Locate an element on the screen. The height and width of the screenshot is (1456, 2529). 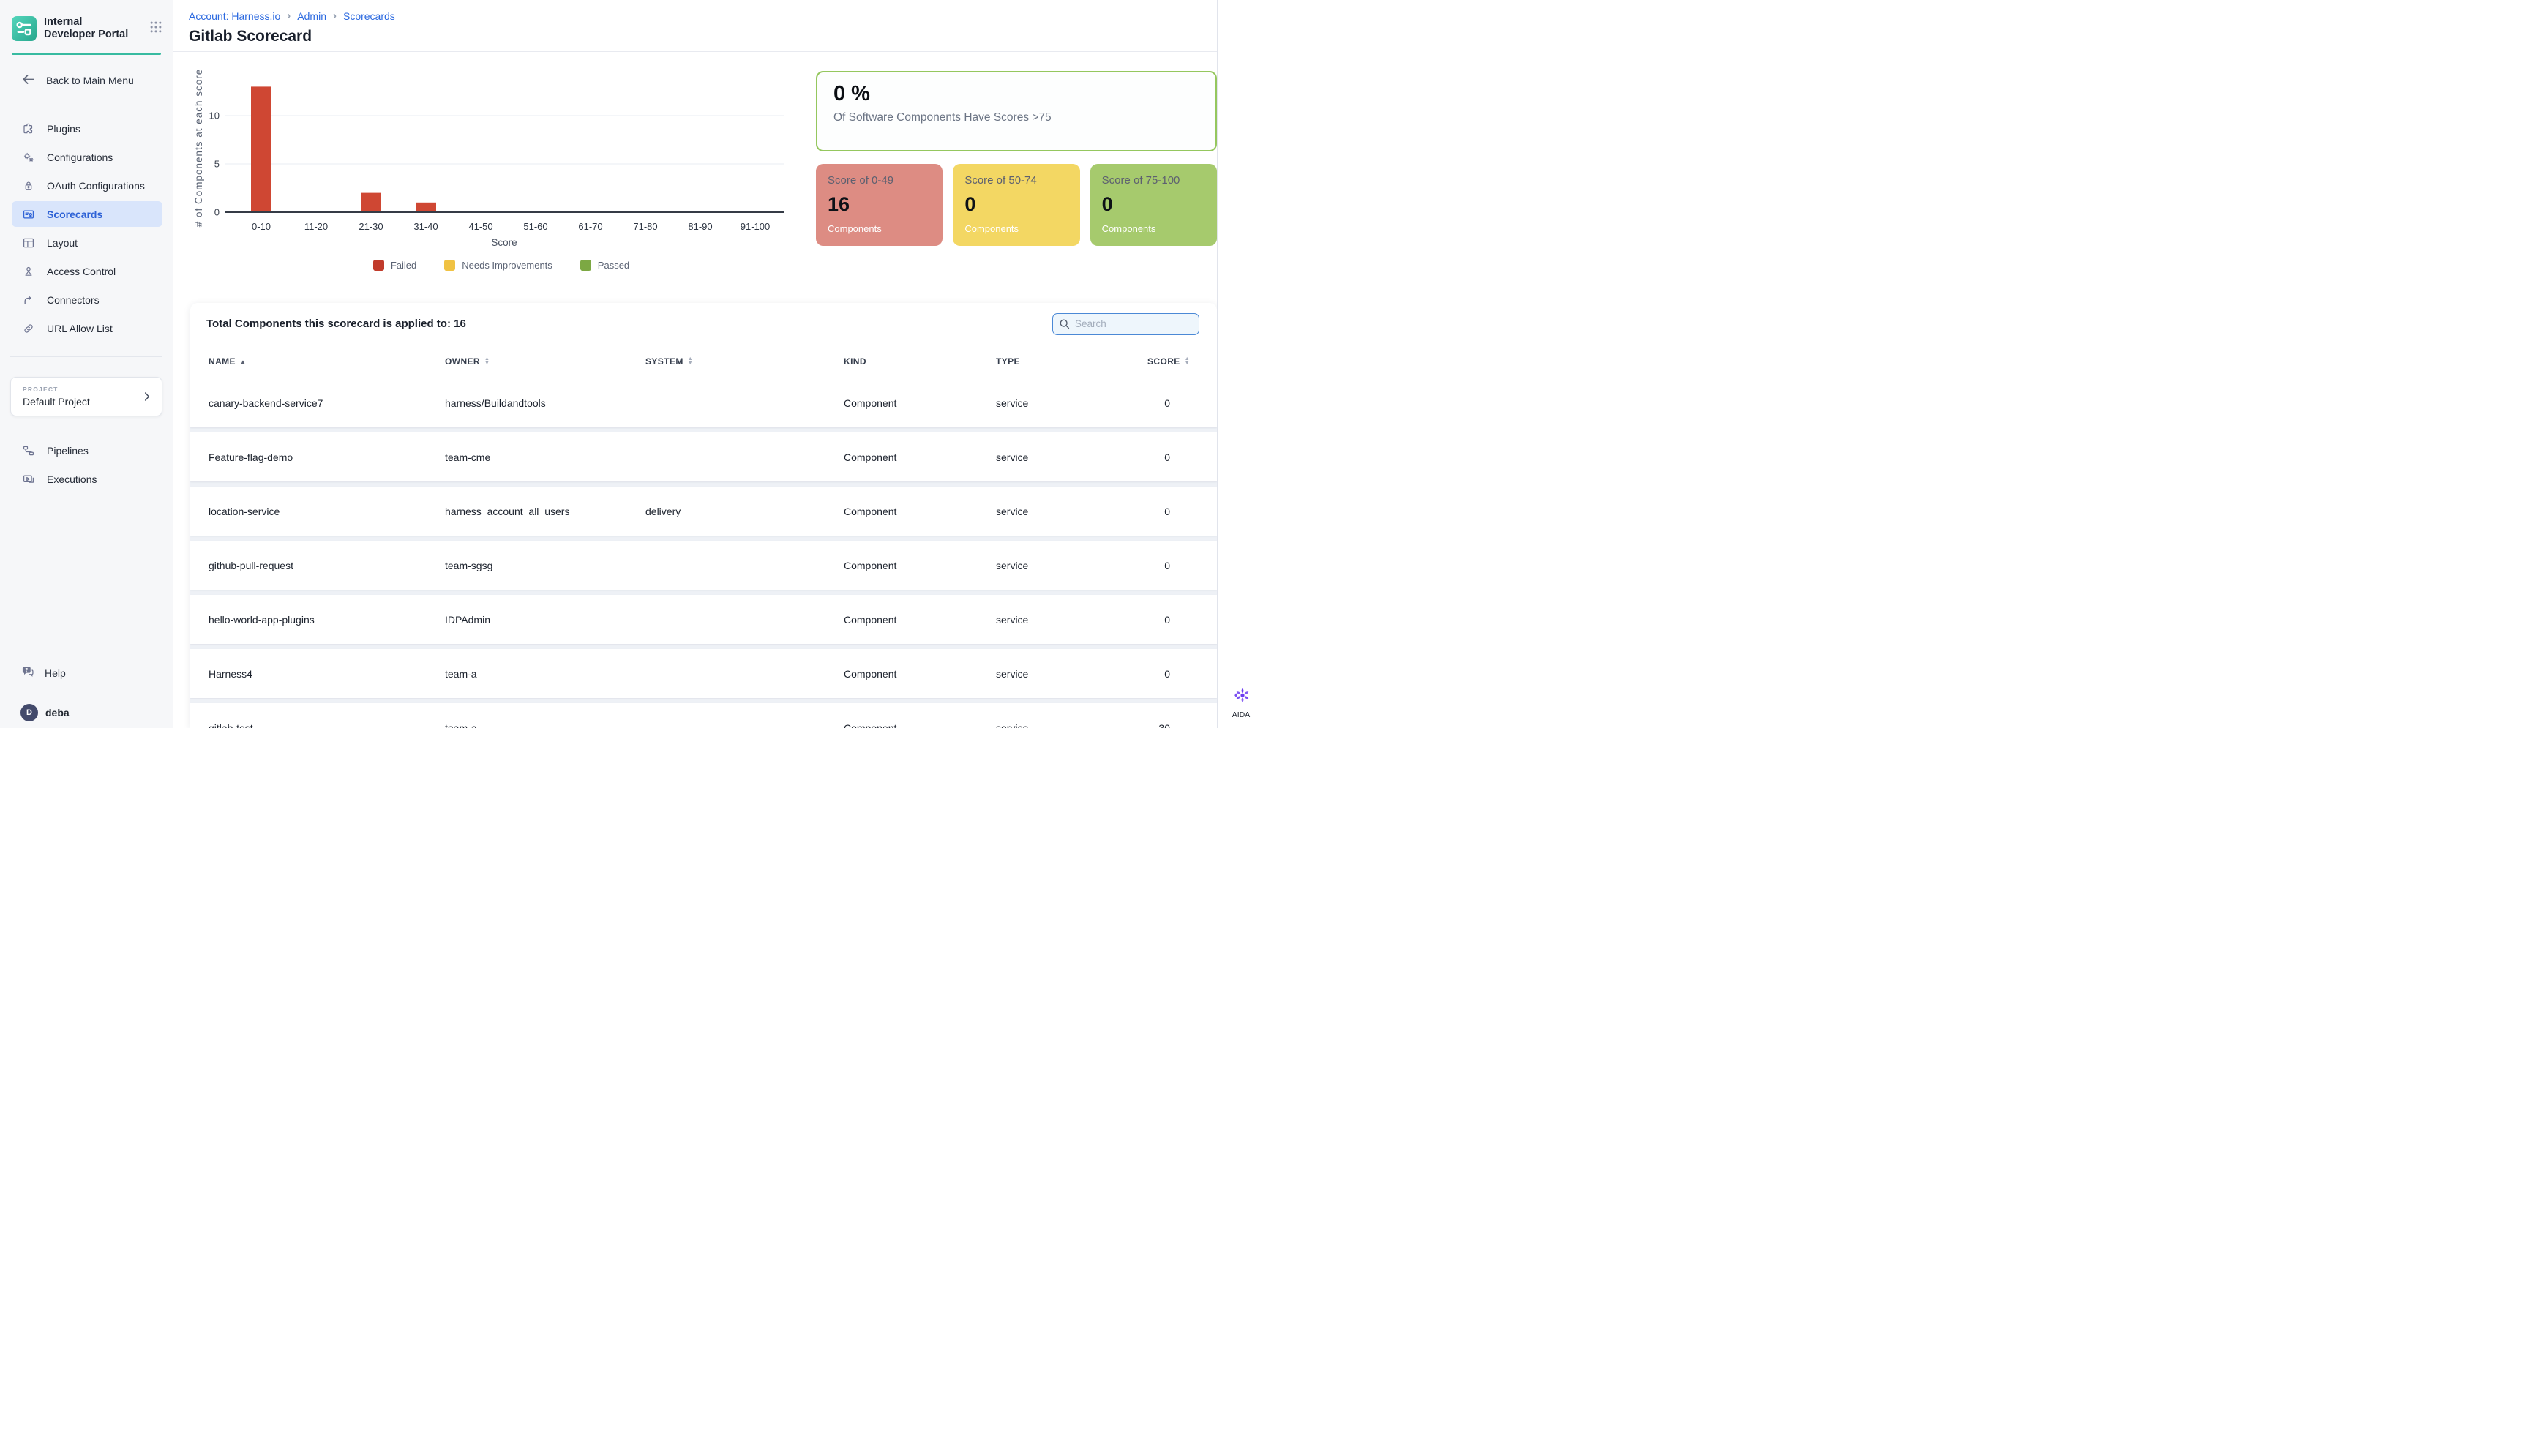
sidebar-item-label: Executions is located at coordinates (72, 479).